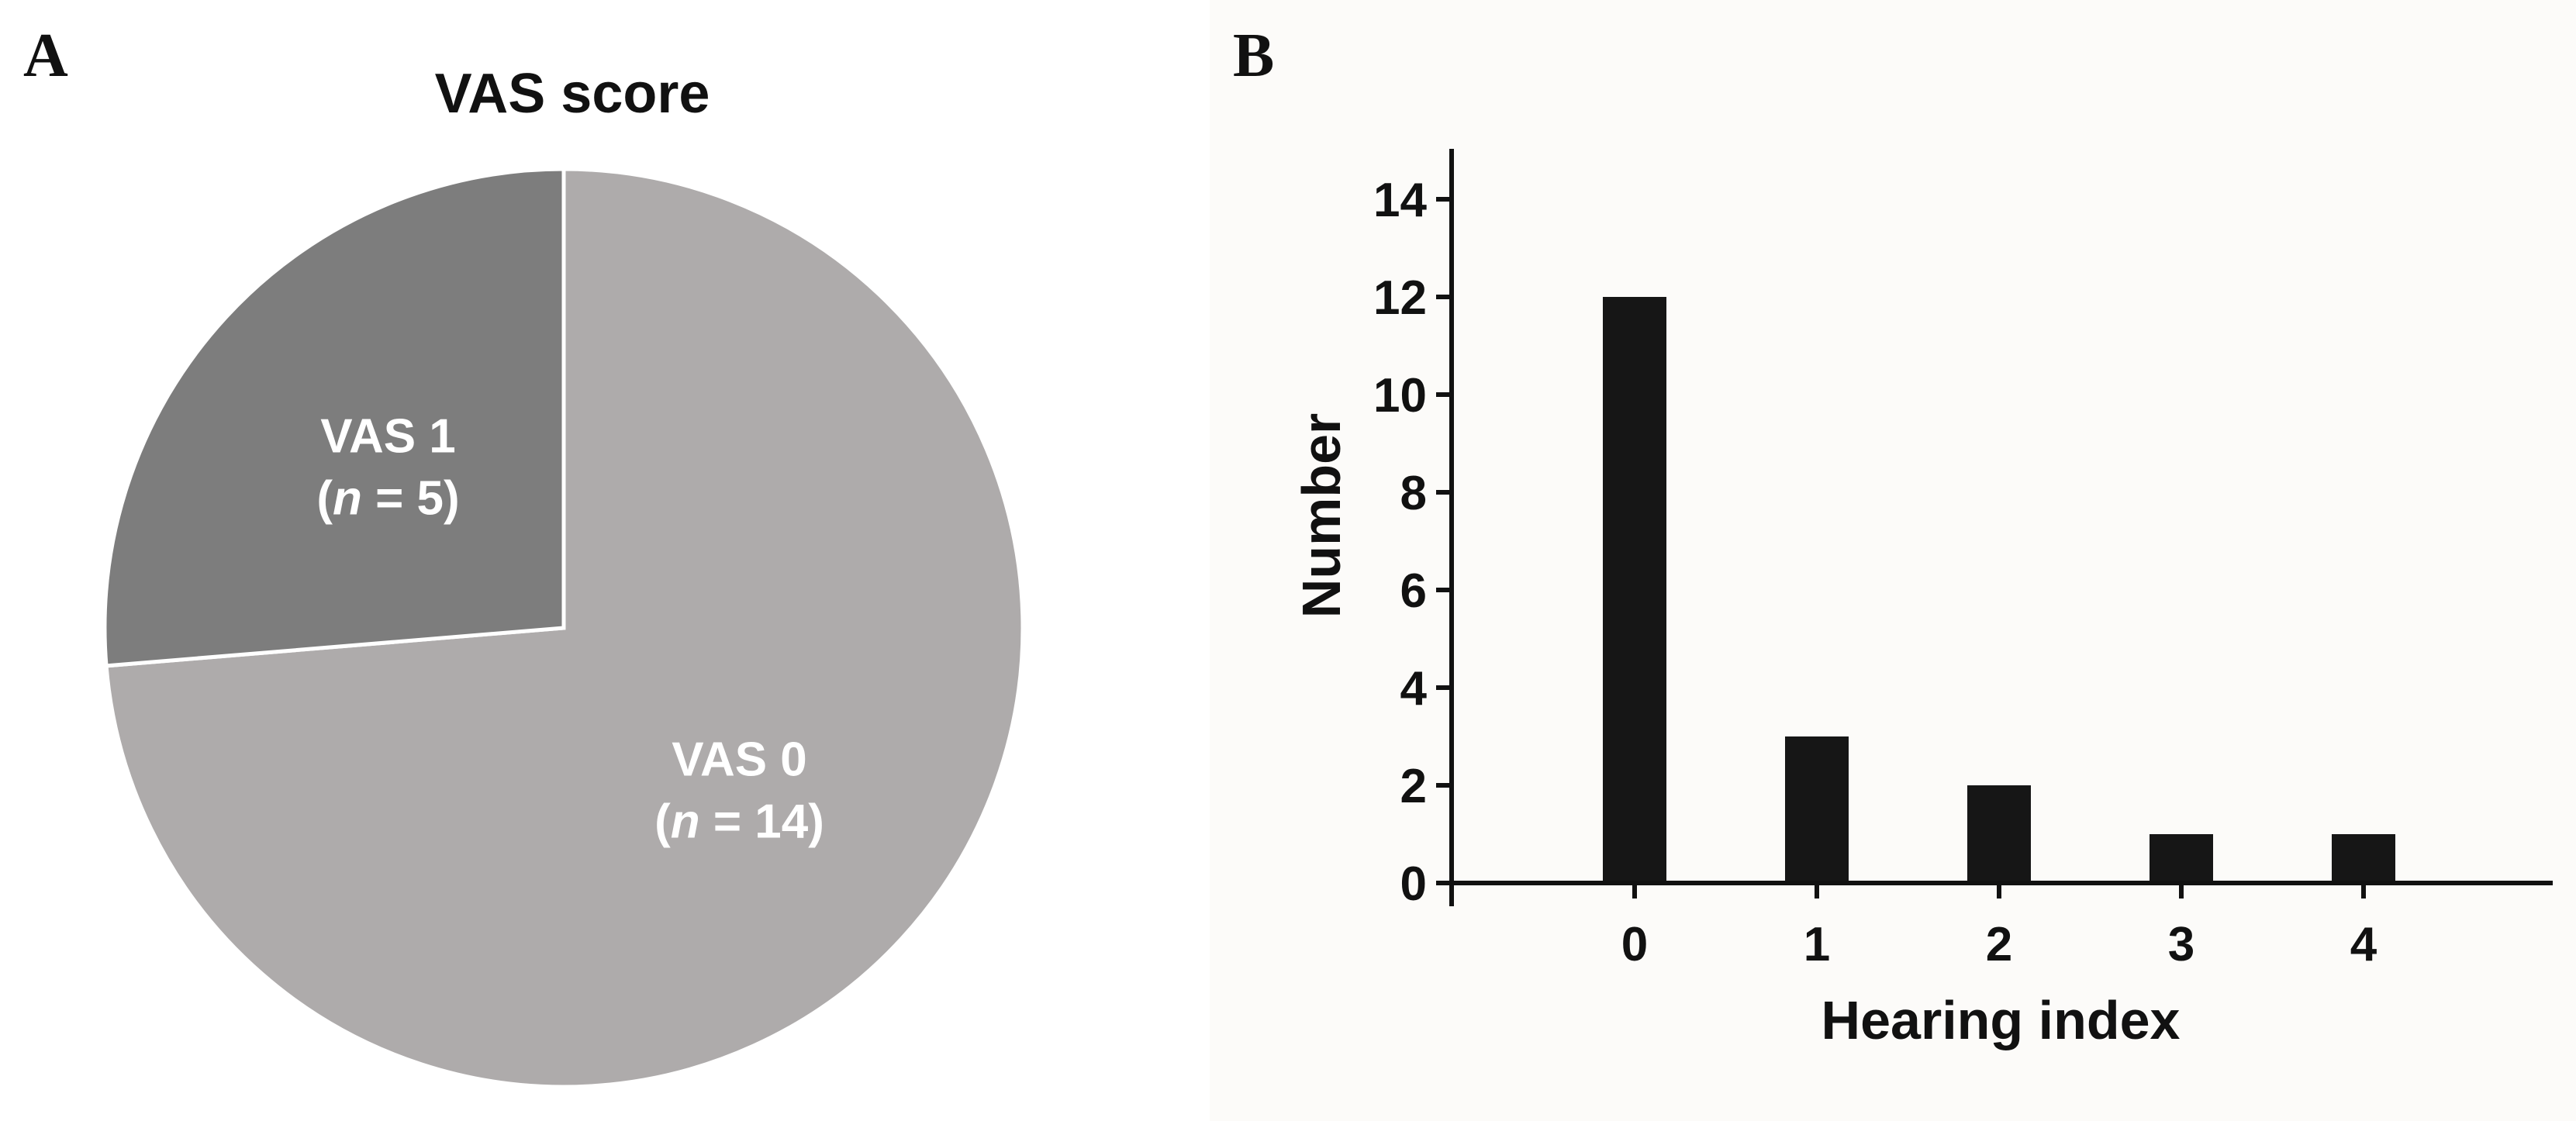 The width and height of the screenshot is (2576, 1121). Describe the element at coordinates (570, 629) in the screenshot. I see `pie-labels: VAS 0 (n = 14) VAS 1 (n = 5)` at that location.